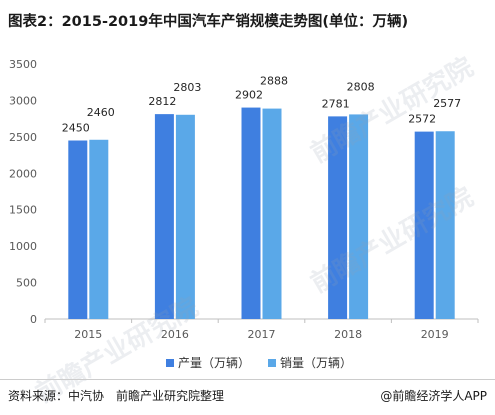 The width and height of the screenshot is (495, 415). Describe the element at coordinates (262, 334) in the screenshot. I see `x-tick-label: 2017` at that location.